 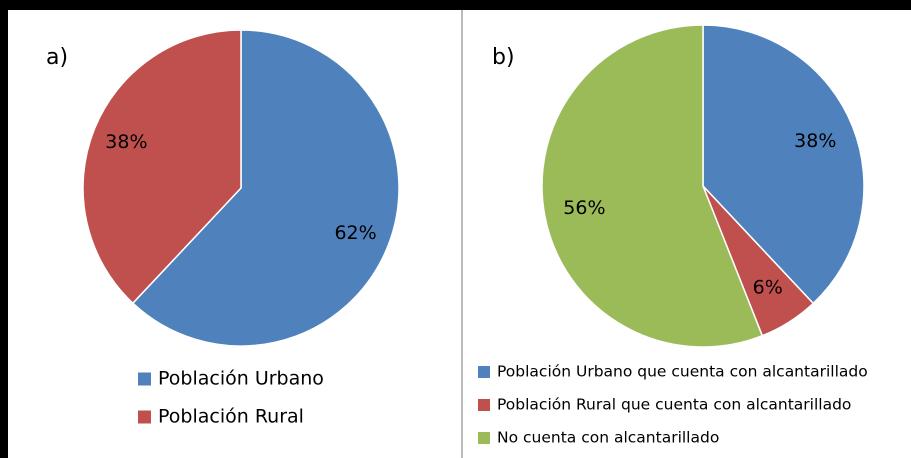 What do you see at coordinates (503, 57) in the screenshot?
I see `panel-title: b)` at bounding box center [503, 57].